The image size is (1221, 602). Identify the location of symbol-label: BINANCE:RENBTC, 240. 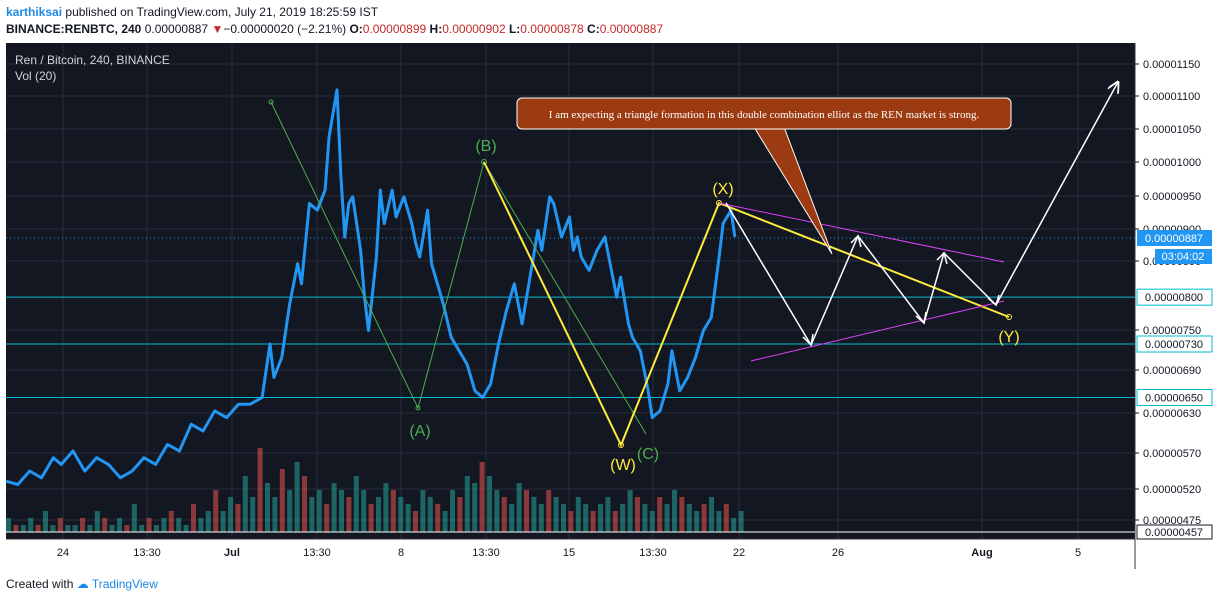
(74, 29).